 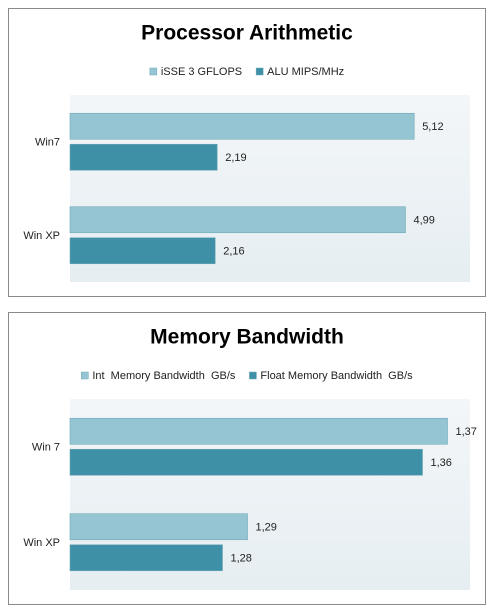 I want to click on data-label: 1,37, so click(x=466, y=432).